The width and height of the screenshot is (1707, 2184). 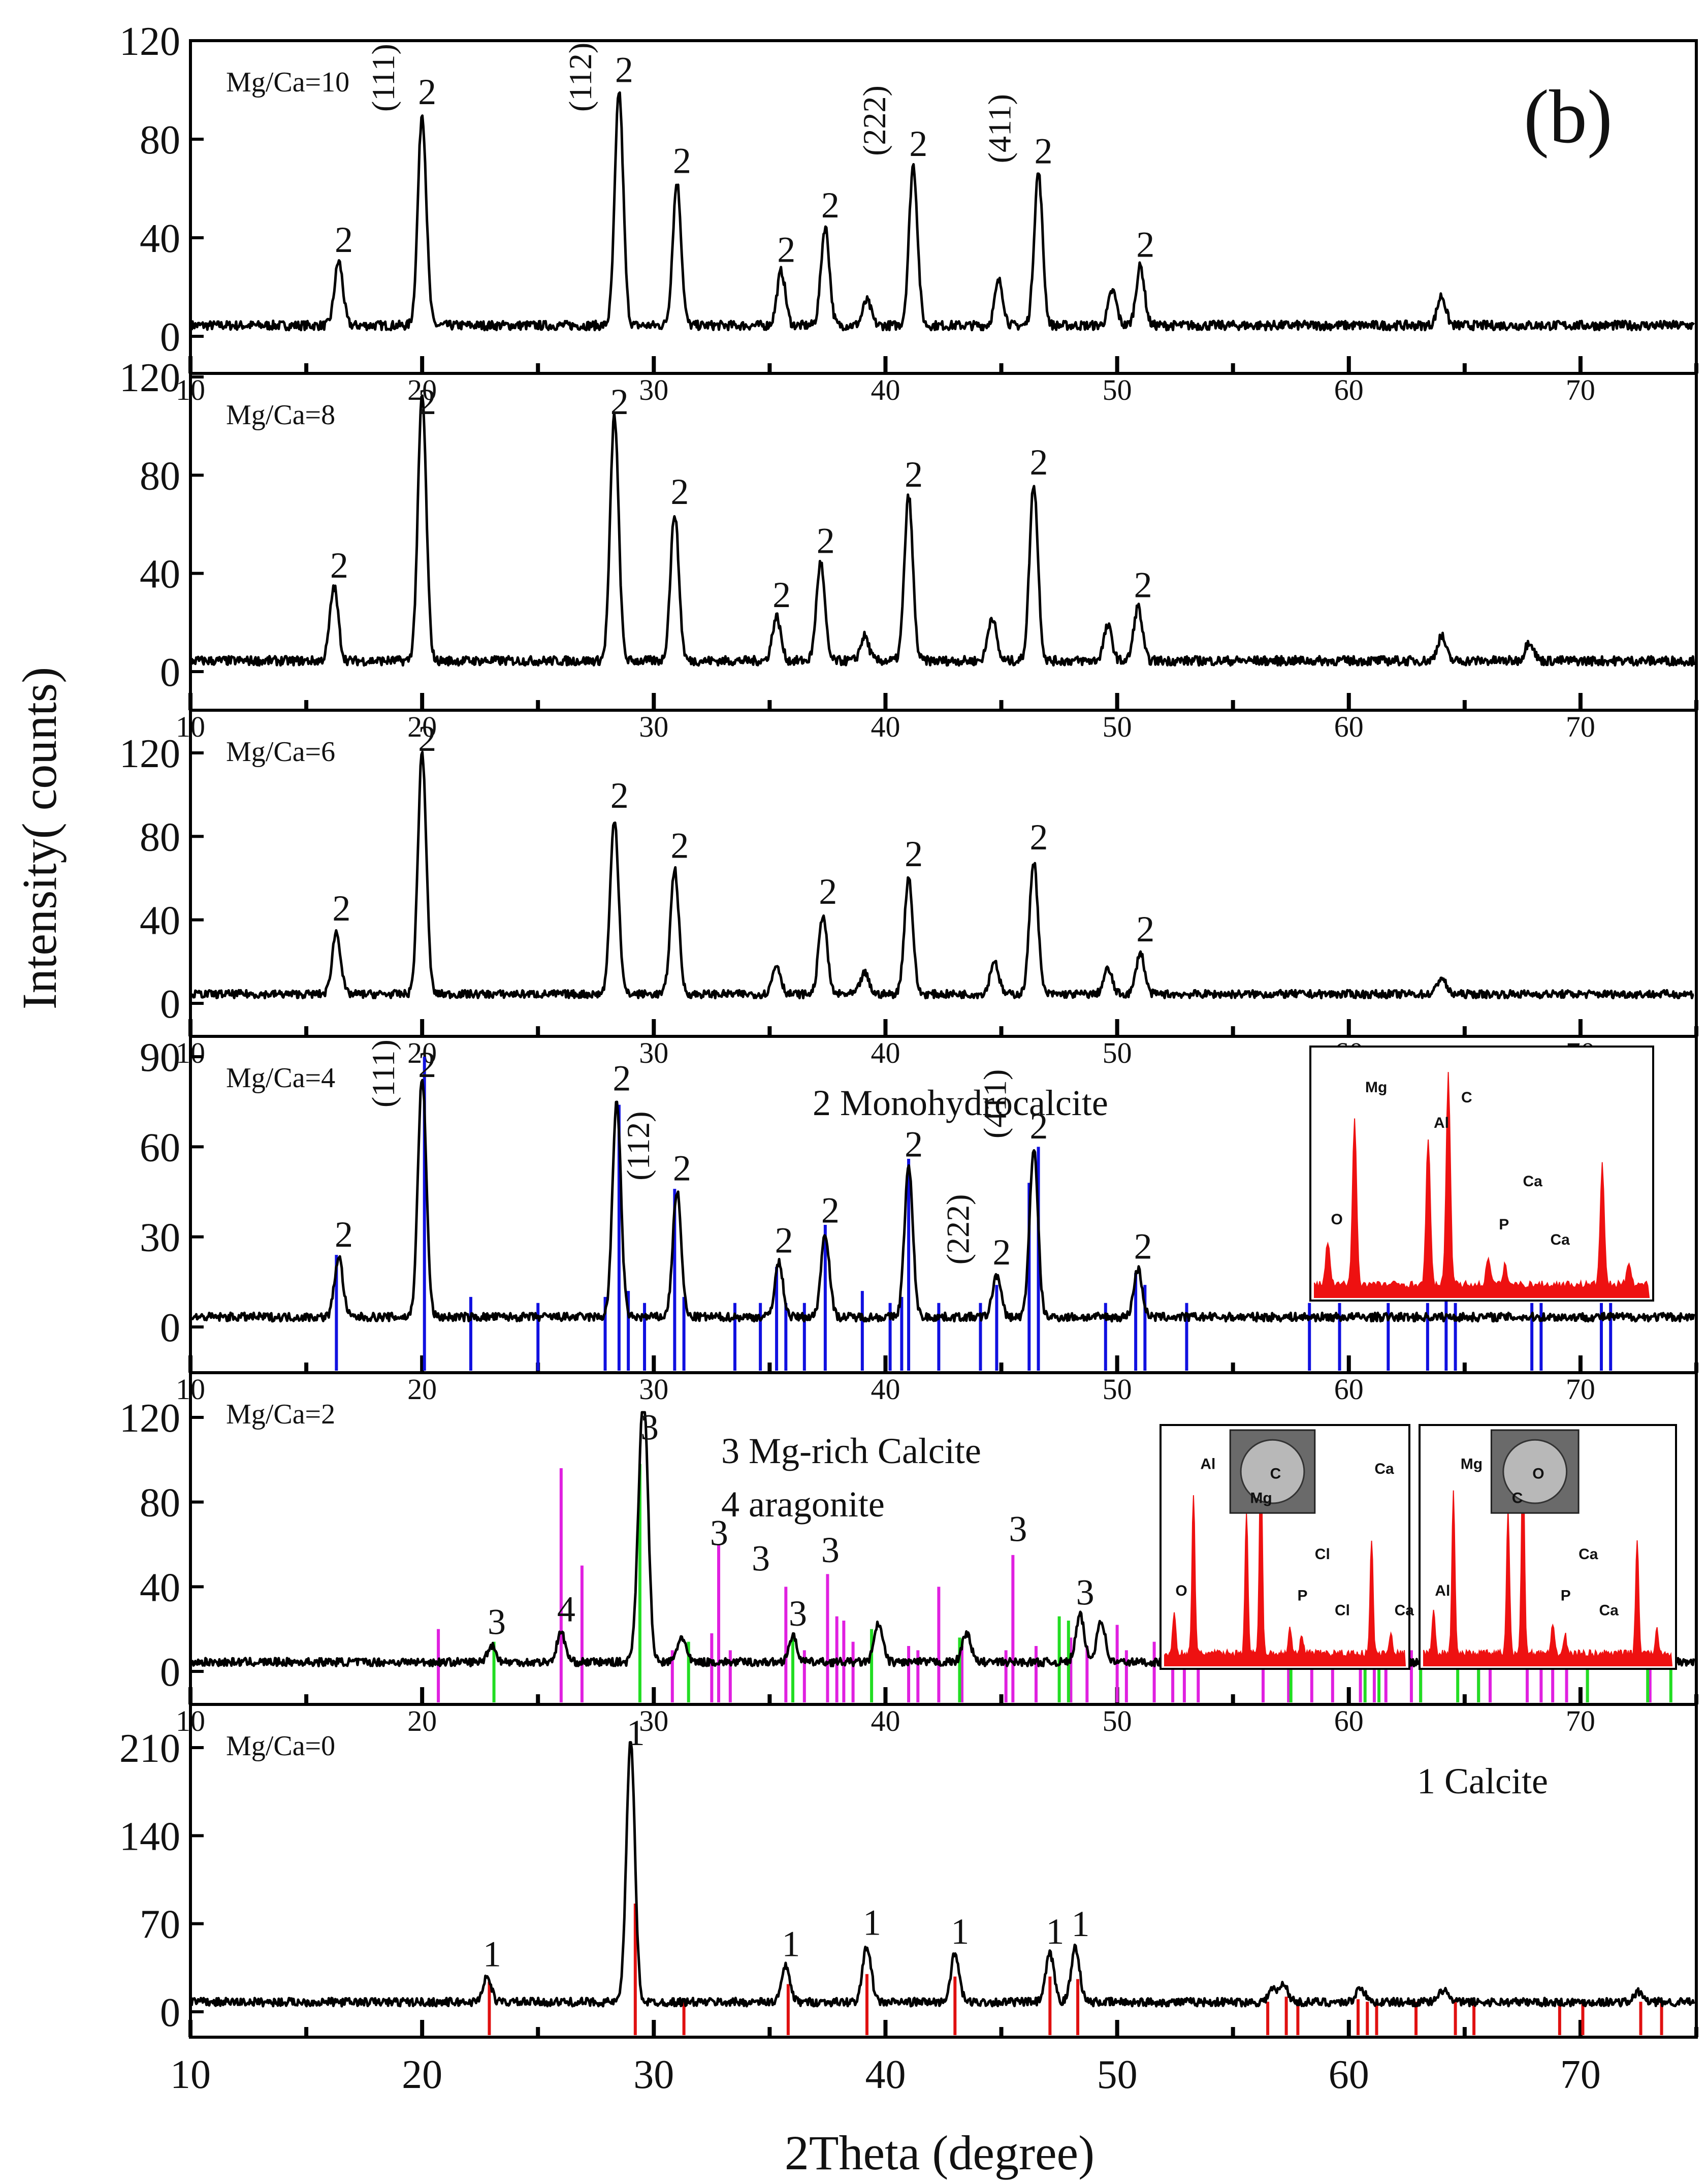 I want to click on phase-legend: 2 Monohydrocalcite, so click(x=960, y=1103).